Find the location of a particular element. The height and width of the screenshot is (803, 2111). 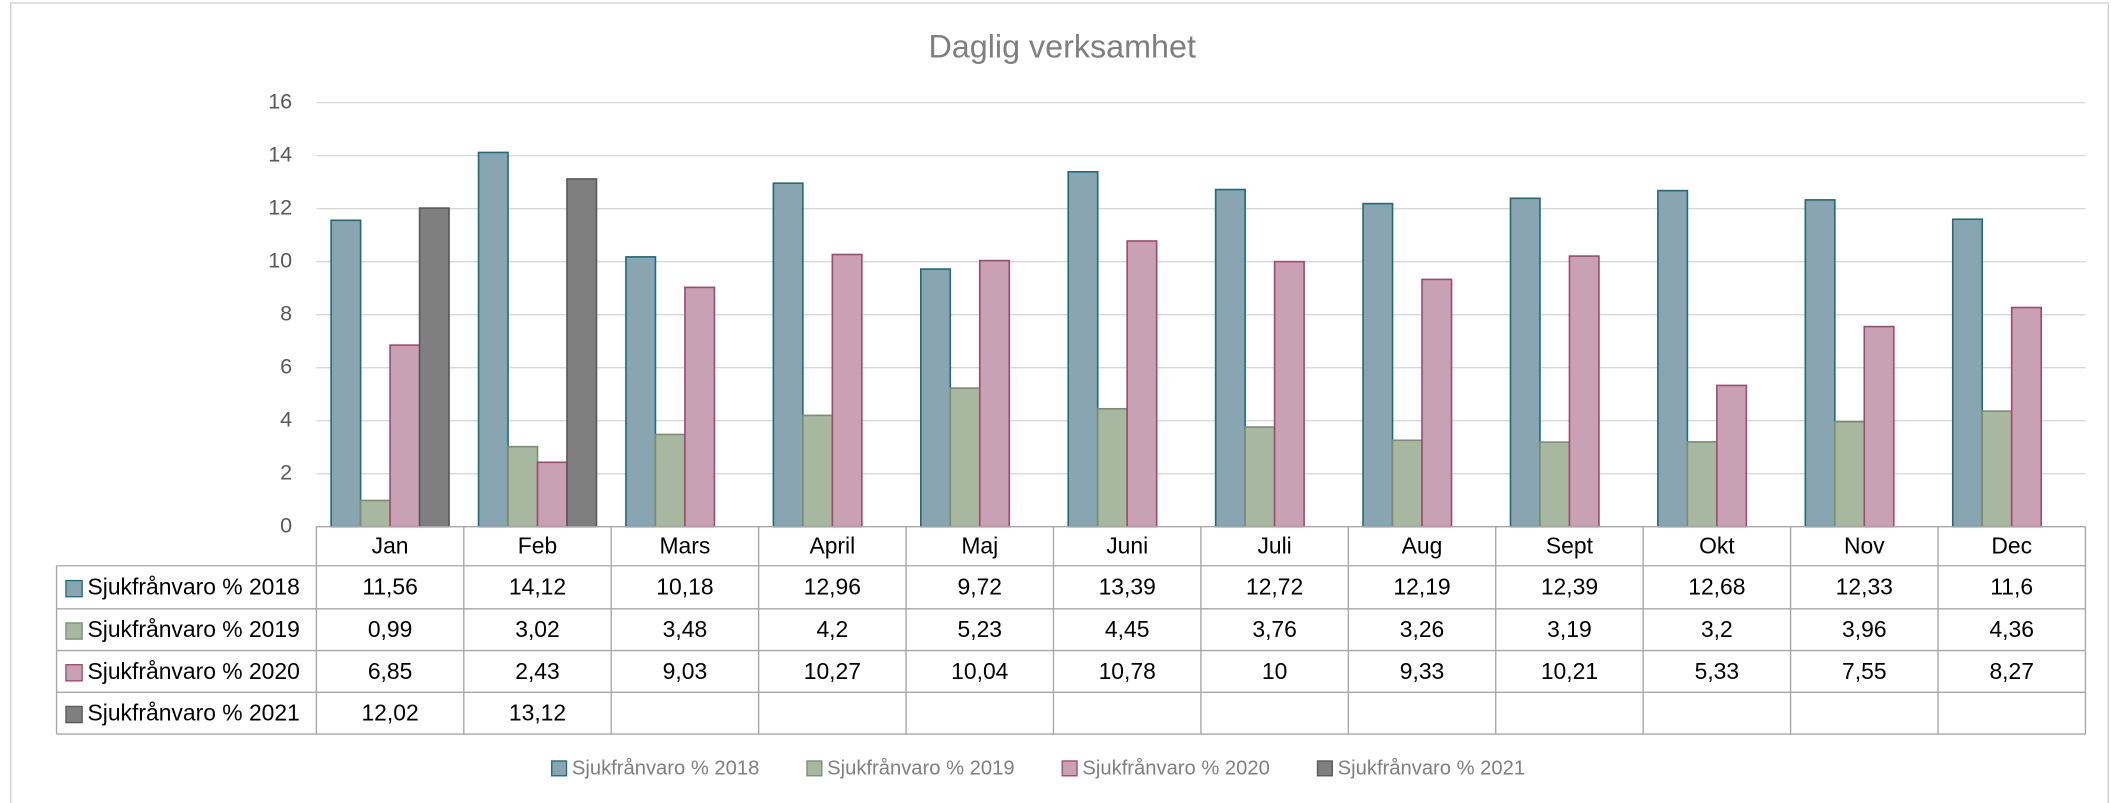

table-cell: 7,55 is located at coordinates (1864, 671).